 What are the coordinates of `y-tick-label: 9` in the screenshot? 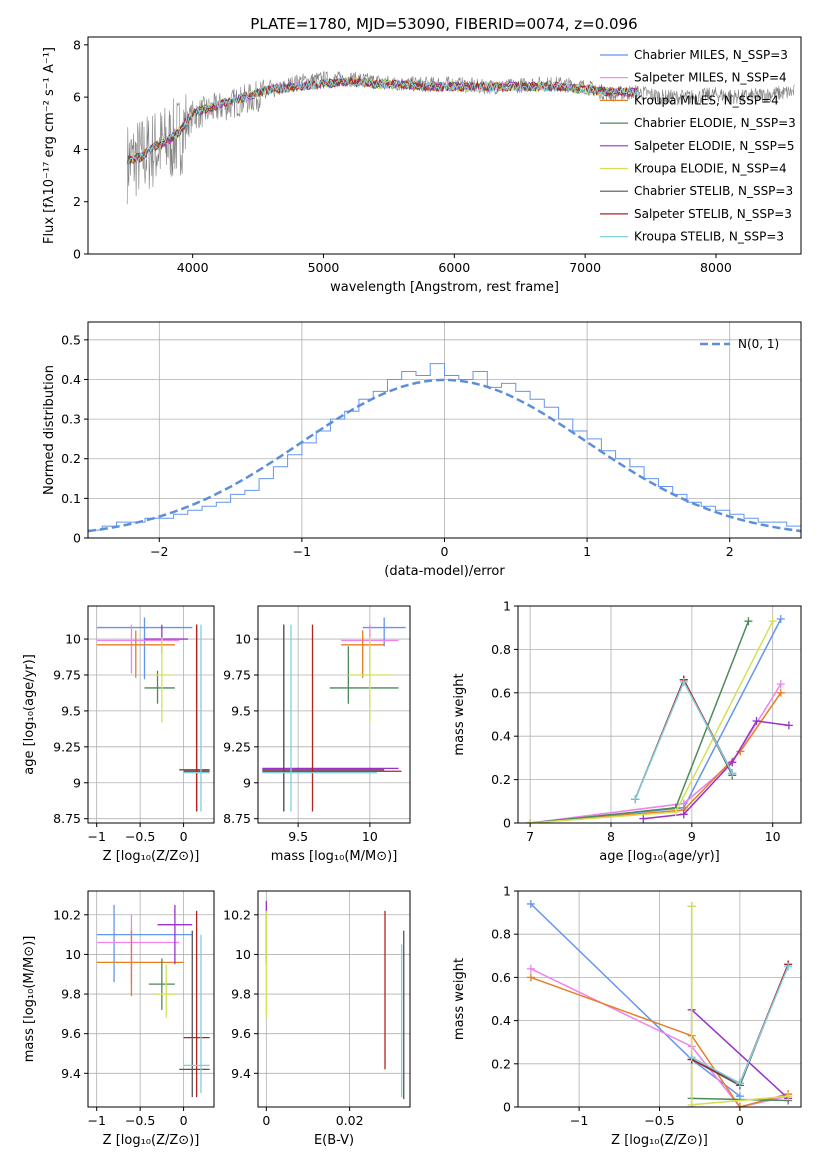 It's located at (77, 782).